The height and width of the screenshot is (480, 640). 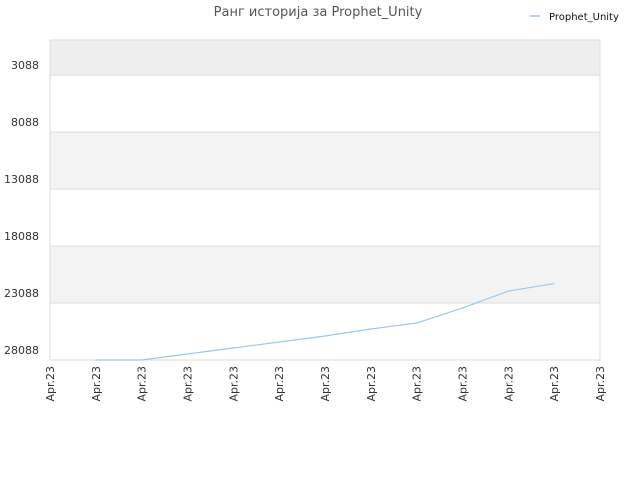 I want to click on y-tick-label: 8088, so click(x=25, y=122).